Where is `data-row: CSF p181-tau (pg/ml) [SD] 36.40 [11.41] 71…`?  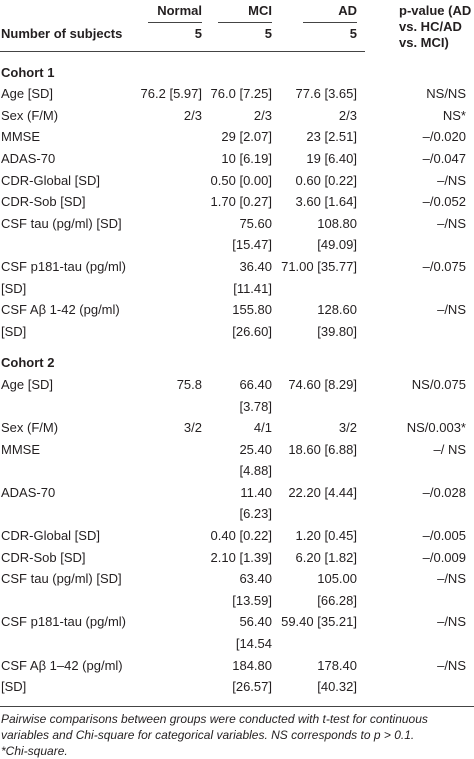
data-row: CSF p181-tau (pg/ml) [SD] 36.40 [11.41] 71… is located at coordinates (237, 277).